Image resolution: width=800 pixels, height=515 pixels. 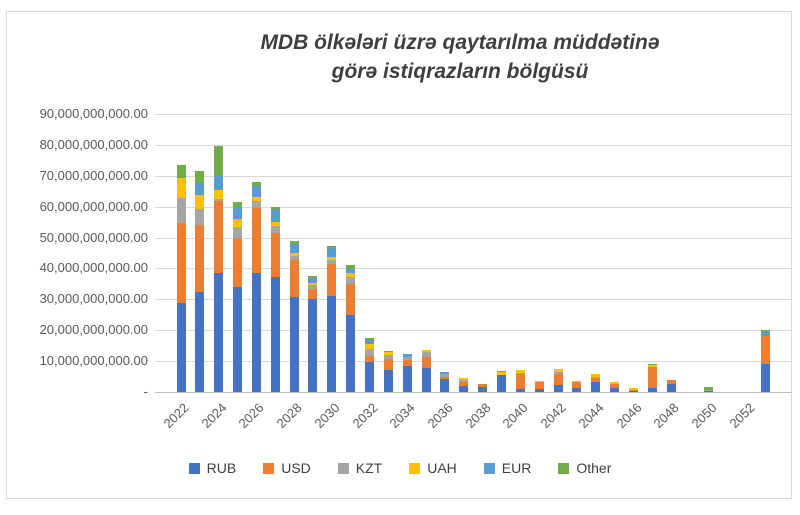 I want to click on bar-segment-2042-uah, so click(x=558, y=371).